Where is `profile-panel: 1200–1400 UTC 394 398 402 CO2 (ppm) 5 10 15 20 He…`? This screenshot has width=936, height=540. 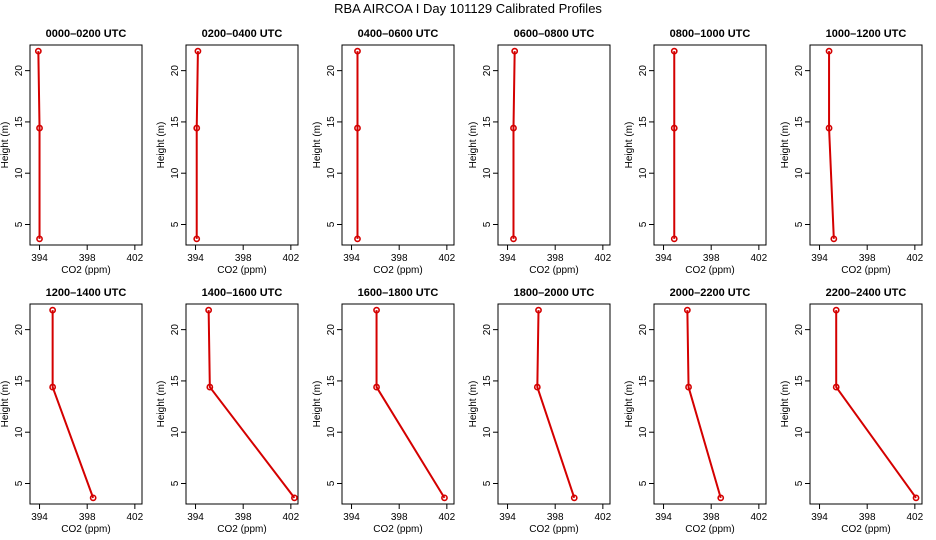 profile-panel: 1200–1400 UTC 394 398 402 CO2 (ppm) 5 10 15 20 He… is located at coordinates (72, 411).